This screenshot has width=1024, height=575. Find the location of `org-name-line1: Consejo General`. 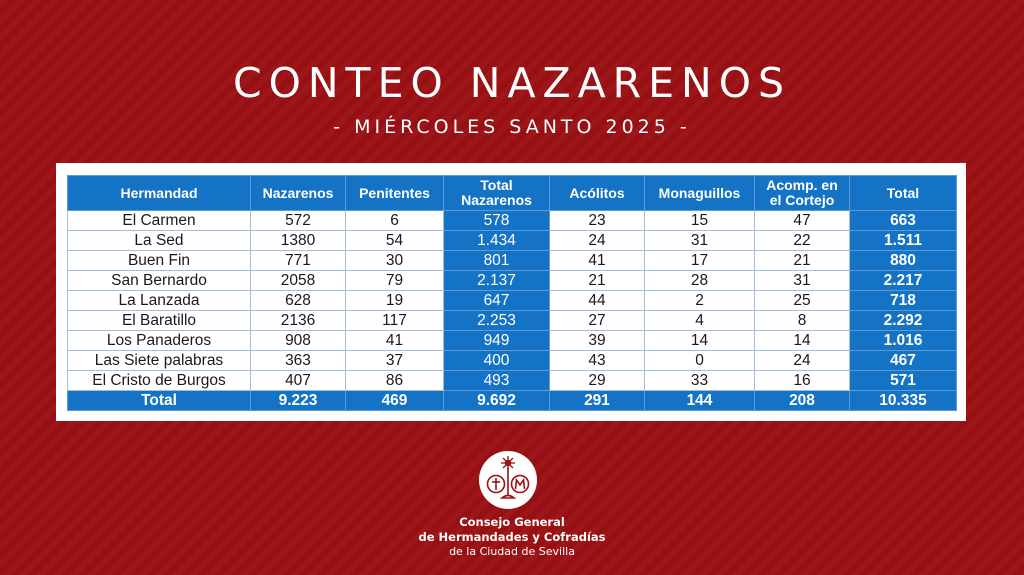

org-name-line1: Consejo General is located at coordinates (512, 522).